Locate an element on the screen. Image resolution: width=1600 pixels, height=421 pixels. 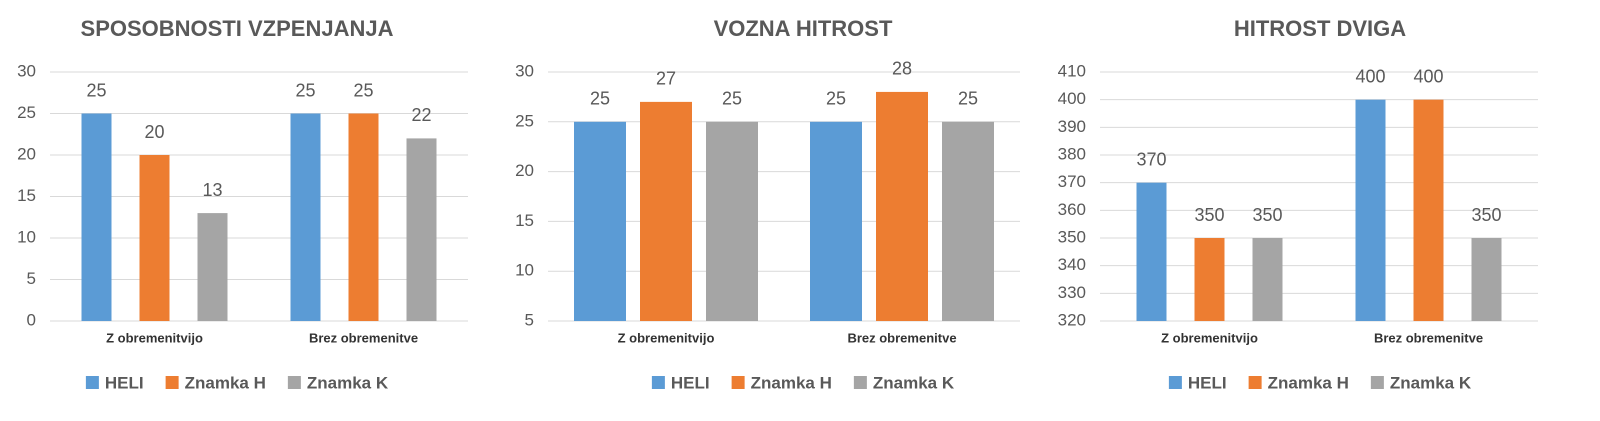
data-label: 370 is located at coordinates (1151, 159).